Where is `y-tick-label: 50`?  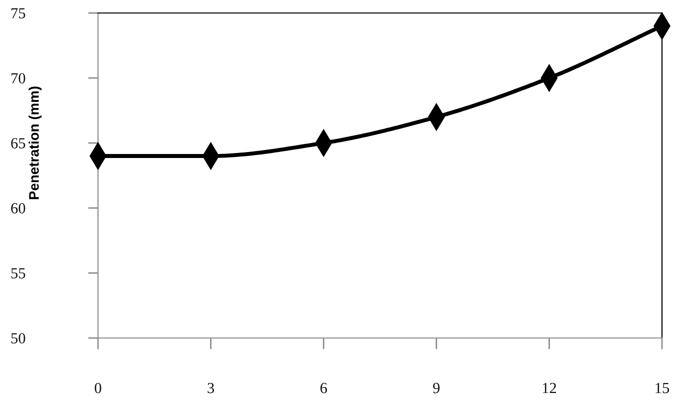 y-tick-label: 50 is located at coordinates (18, 338).